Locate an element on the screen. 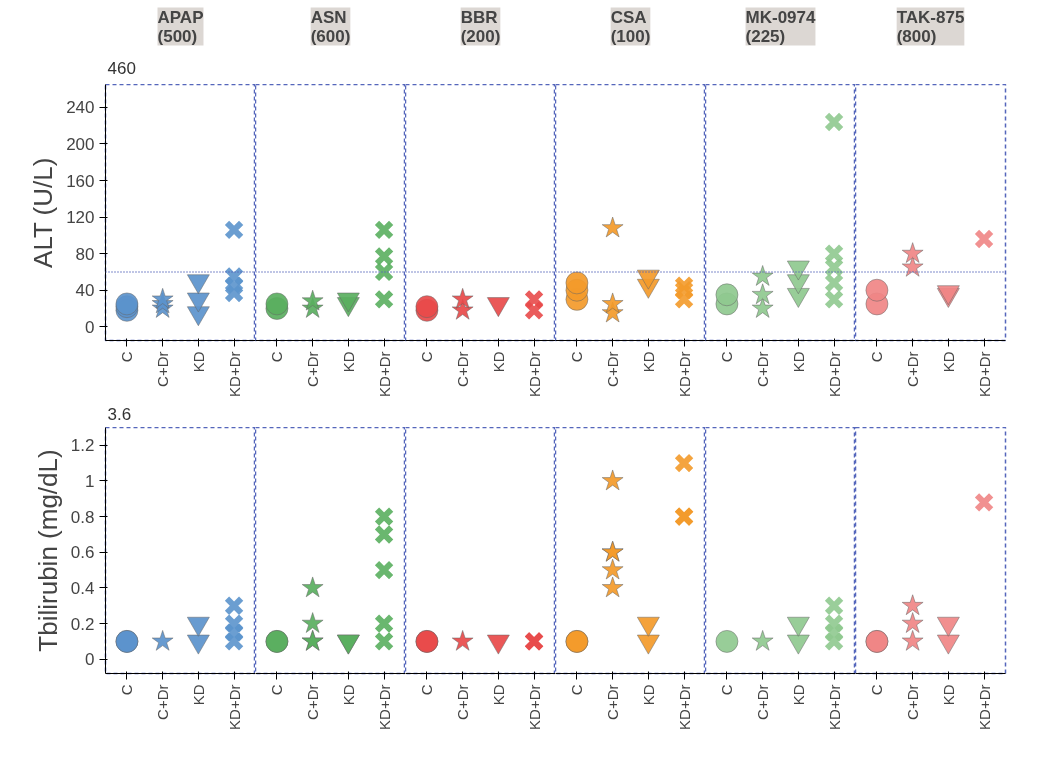 This screenshot has width=1063, height=779. y-tick-label: 200 is located at coordinates (80, 144).